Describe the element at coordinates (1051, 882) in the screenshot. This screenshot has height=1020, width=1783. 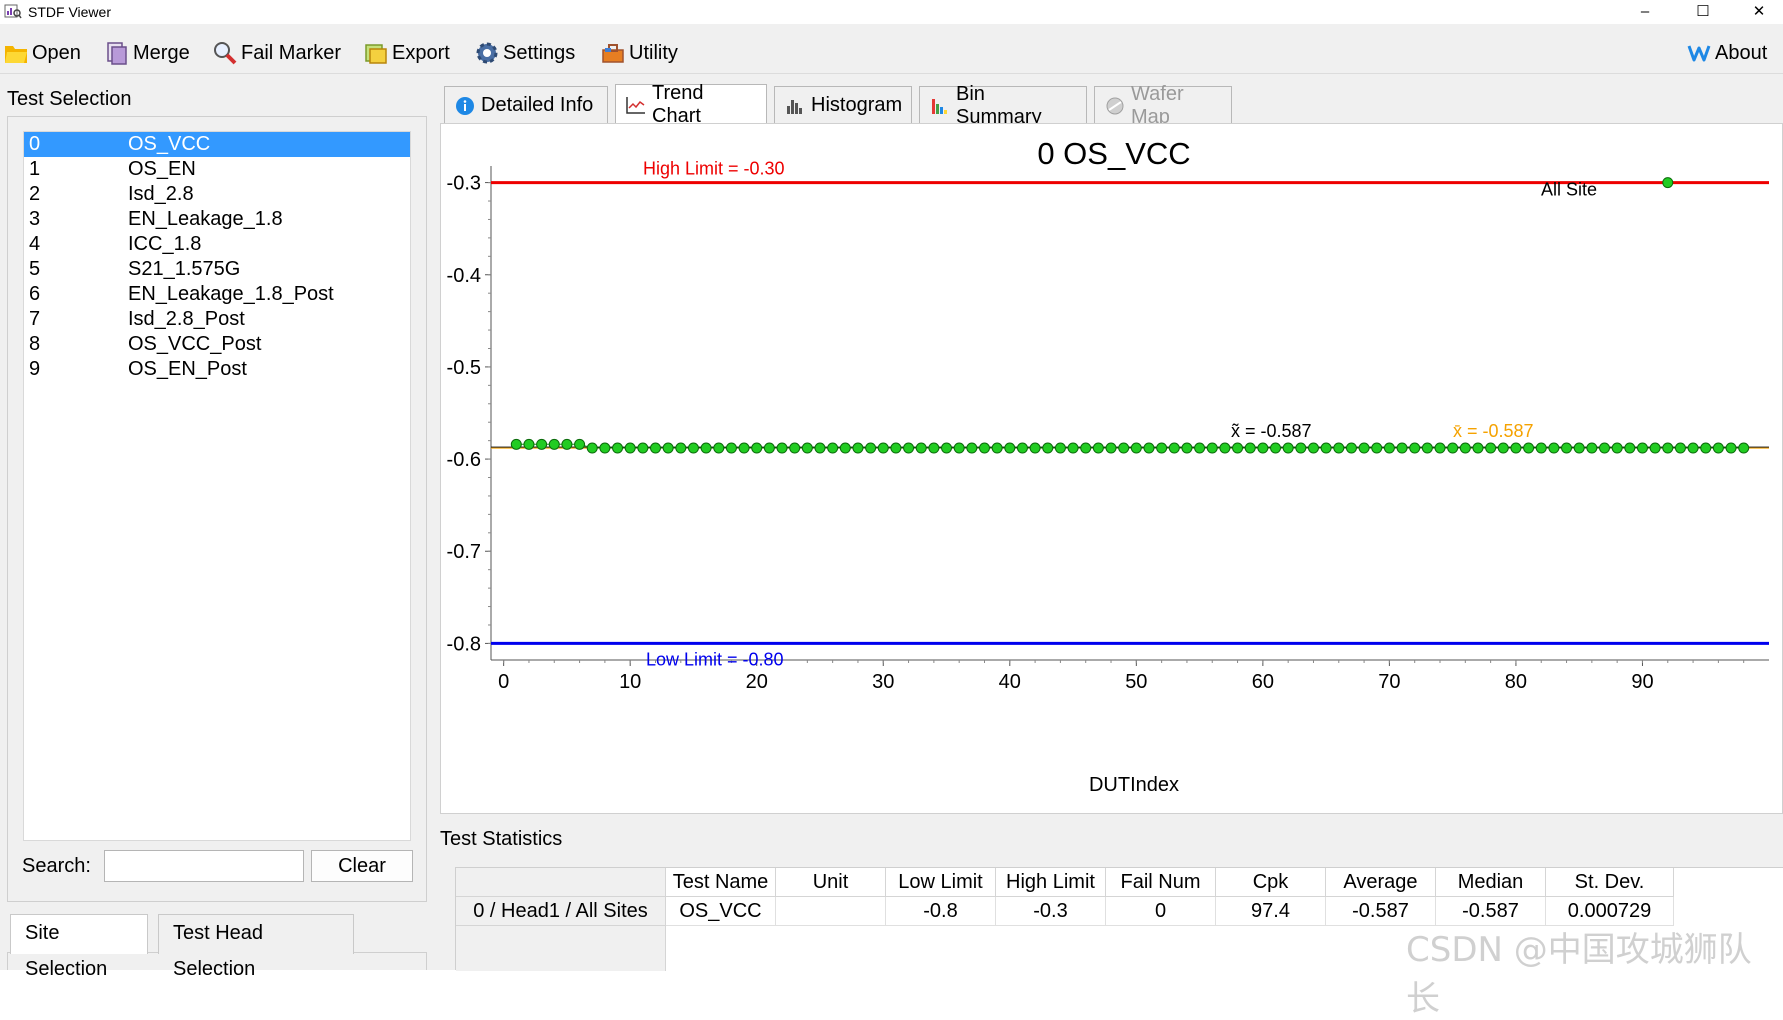
I see `column-header: High Limit` at that location.